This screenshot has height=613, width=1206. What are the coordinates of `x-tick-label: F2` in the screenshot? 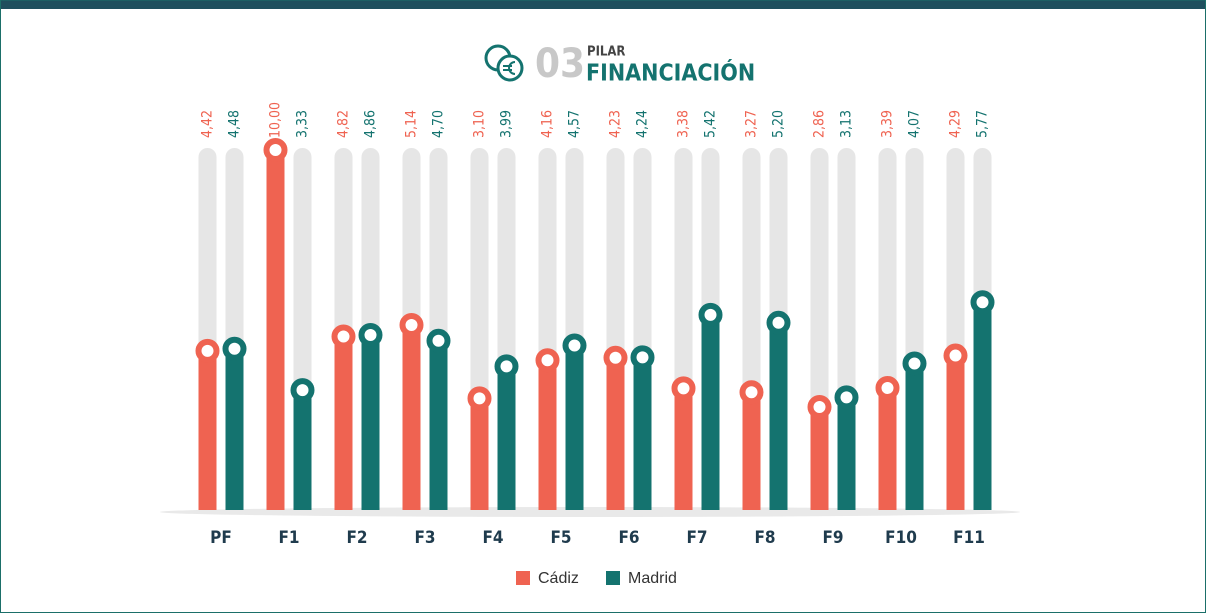 It's located at (356, 538).